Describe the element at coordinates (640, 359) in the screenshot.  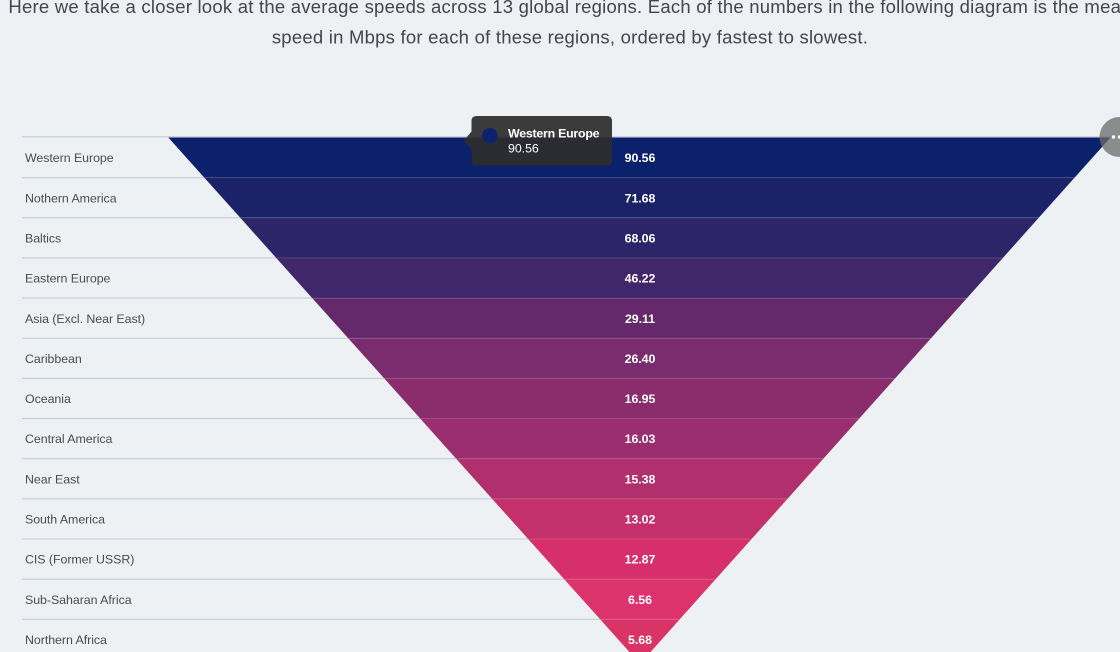
I see `svg-text: 26.40` at that location.